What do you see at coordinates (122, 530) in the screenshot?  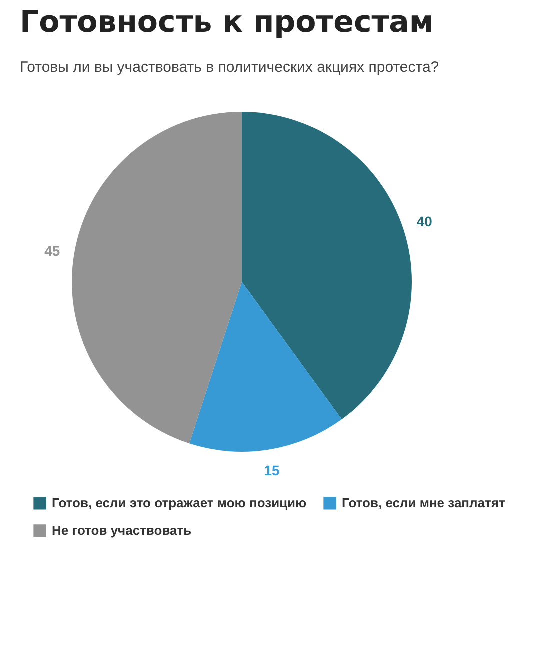 I see `legend-label: Не готов участвовать` at bounding box center [122, 530].